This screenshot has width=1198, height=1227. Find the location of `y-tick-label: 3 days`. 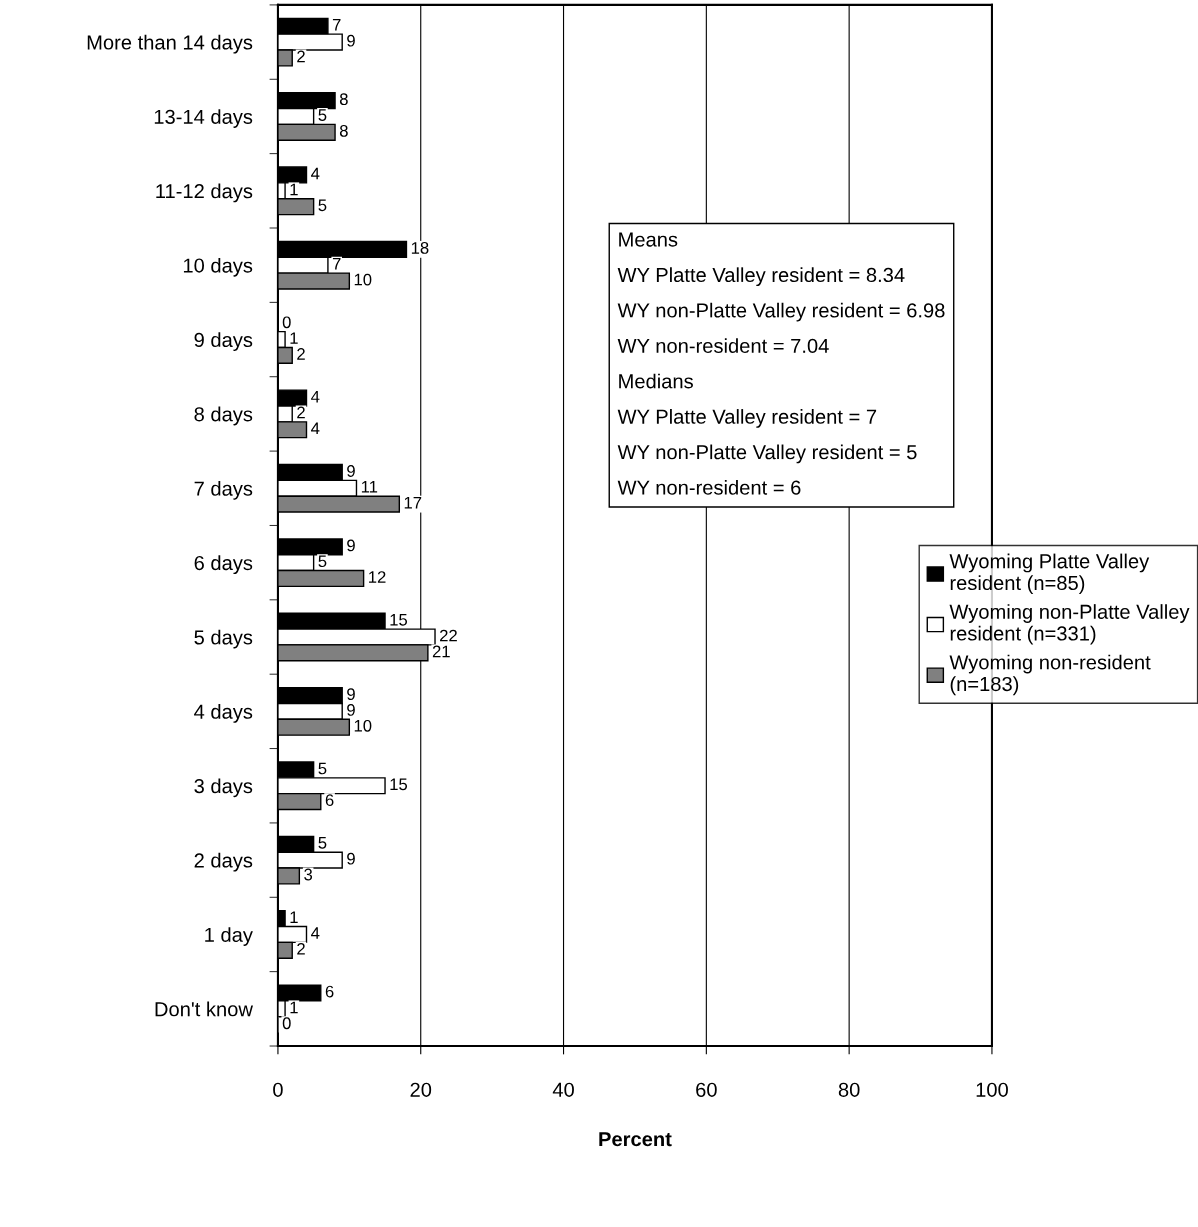

y-tick-label: 3 days is located at coordinates (223, 788).